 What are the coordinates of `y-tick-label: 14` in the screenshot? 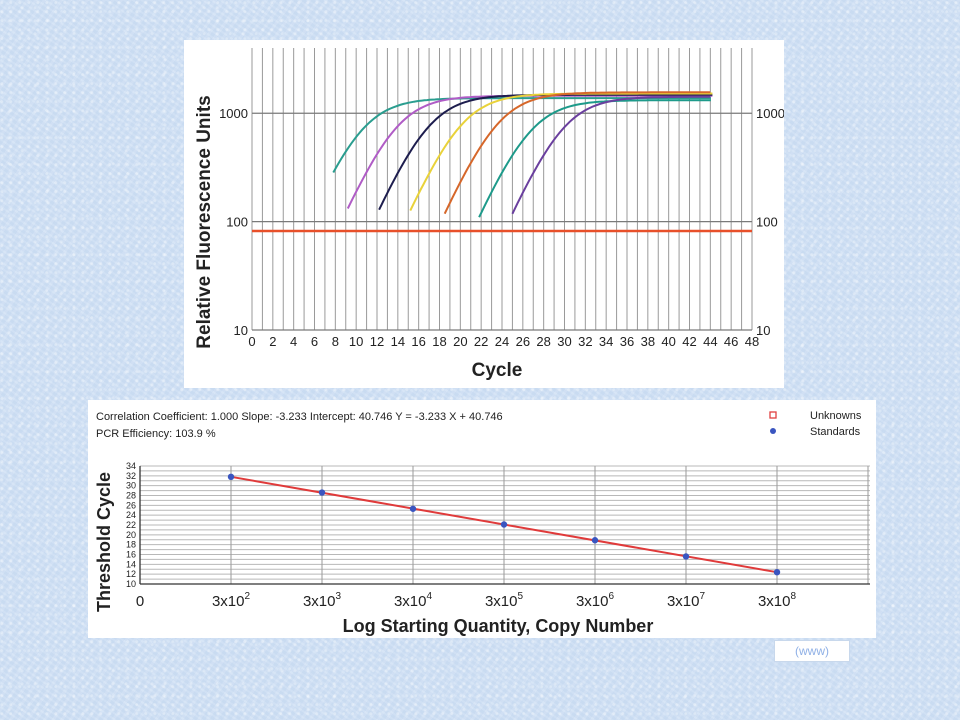 It's located at (131, 564).